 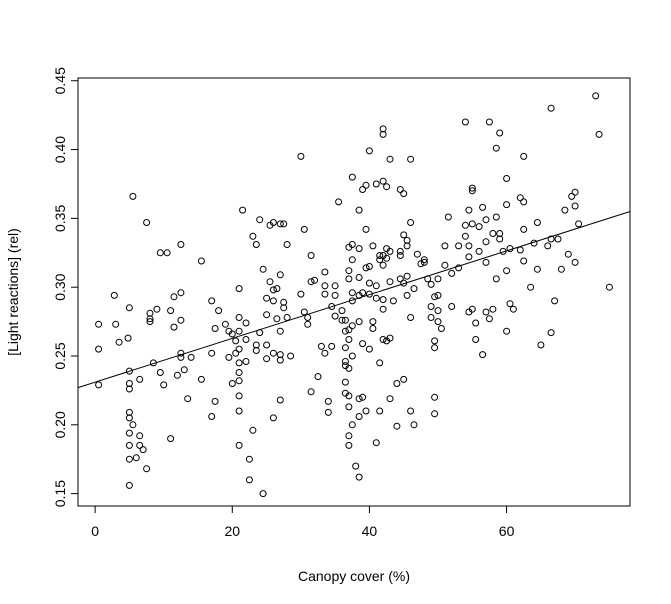 I want to click on y-tick-label: 0.15, so click(x=60, y=493).